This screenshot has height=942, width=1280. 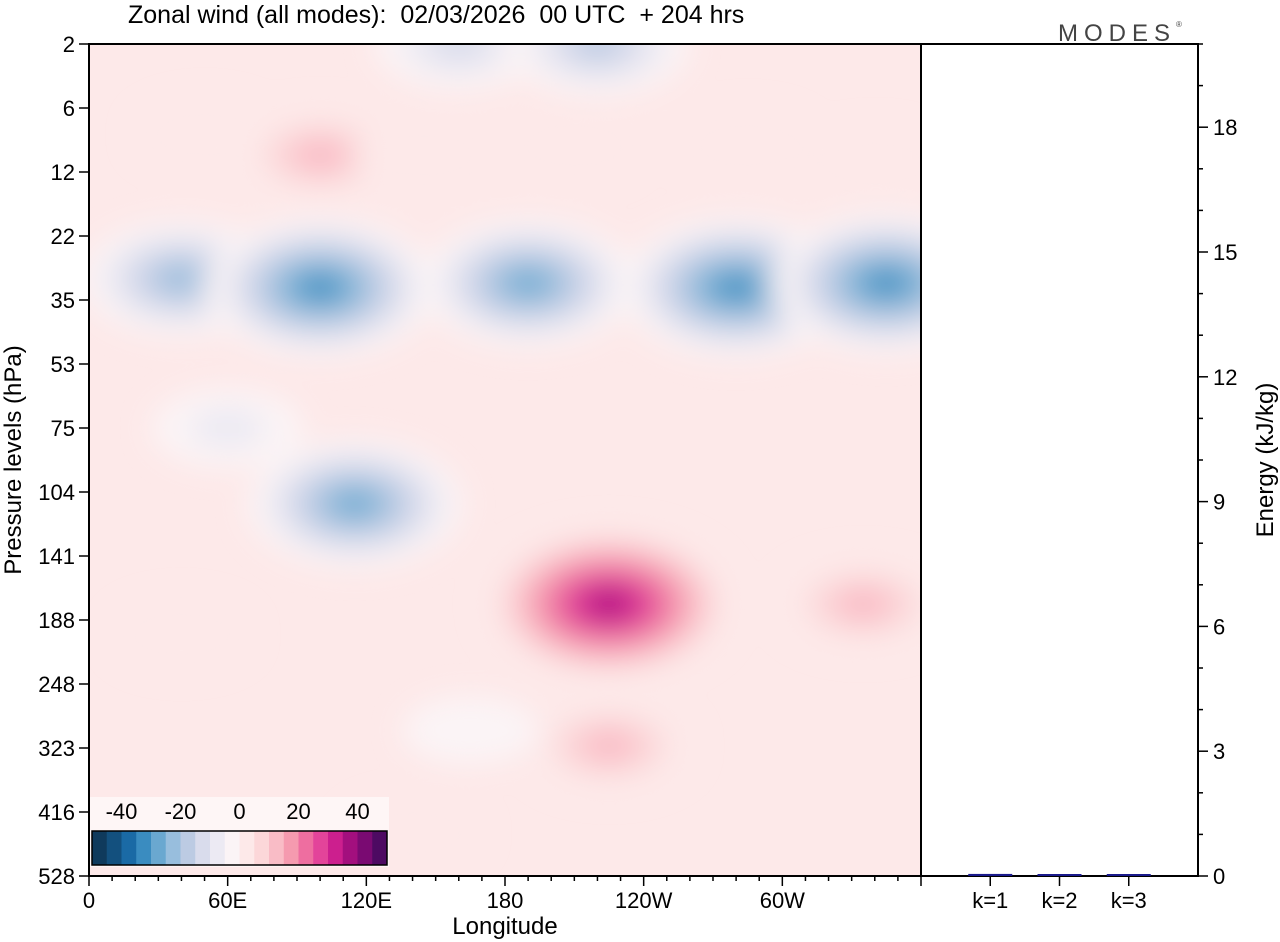 I want to click on y-tick-label: 35, so click(x=63, y=300).